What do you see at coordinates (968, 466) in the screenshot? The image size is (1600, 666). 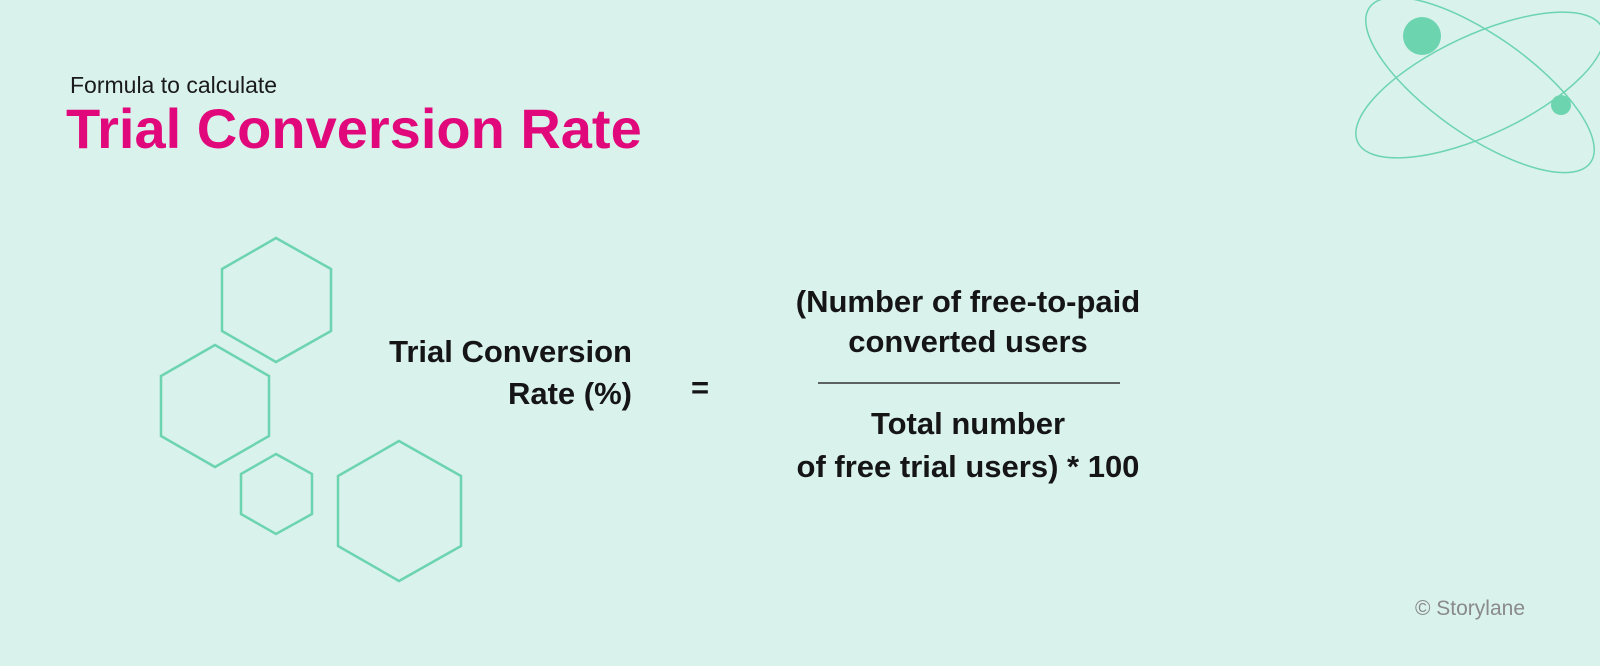 I see `denominator: of free trial users) * 100` at bounding box center [968, 466].